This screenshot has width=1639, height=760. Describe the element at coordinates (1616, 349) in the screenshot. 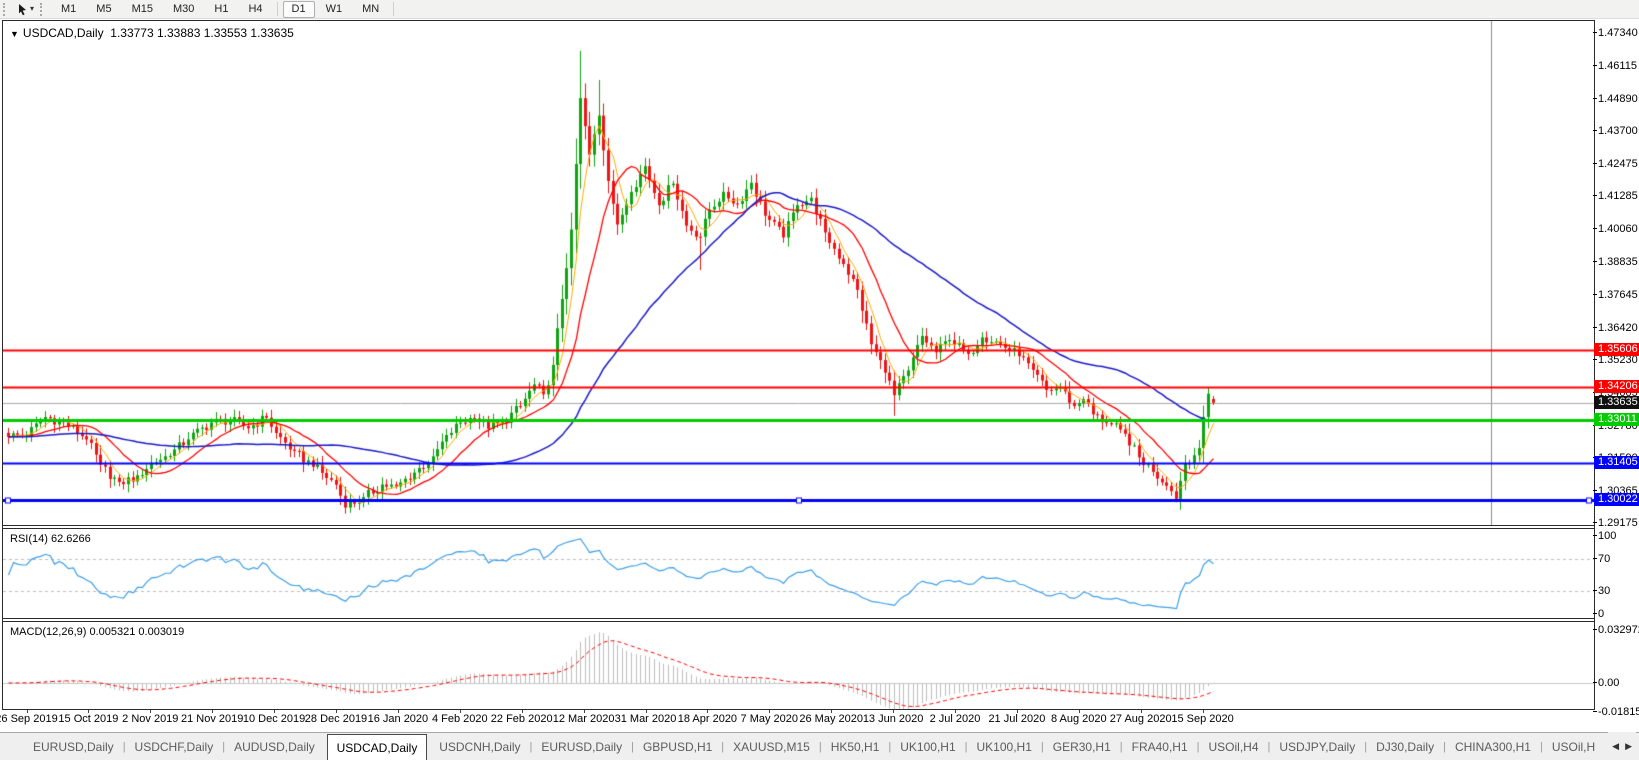

I see `price-line-label-1.35606: 1.35606` at that location.